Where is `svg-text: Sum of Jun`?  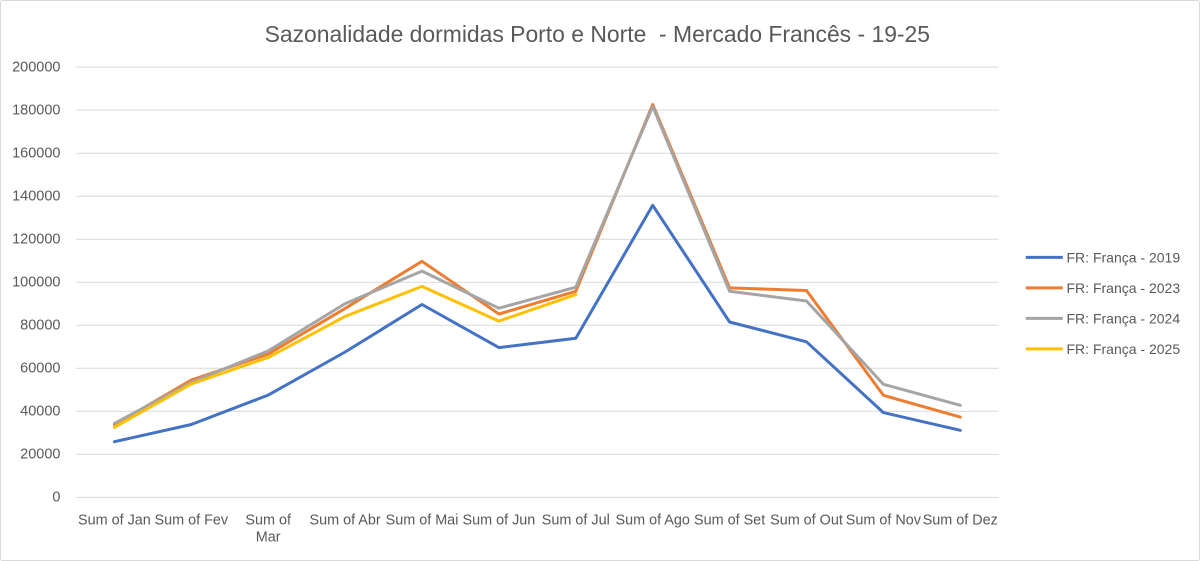 svg-text: Sum of Jun is located at coordinates (499, 521).